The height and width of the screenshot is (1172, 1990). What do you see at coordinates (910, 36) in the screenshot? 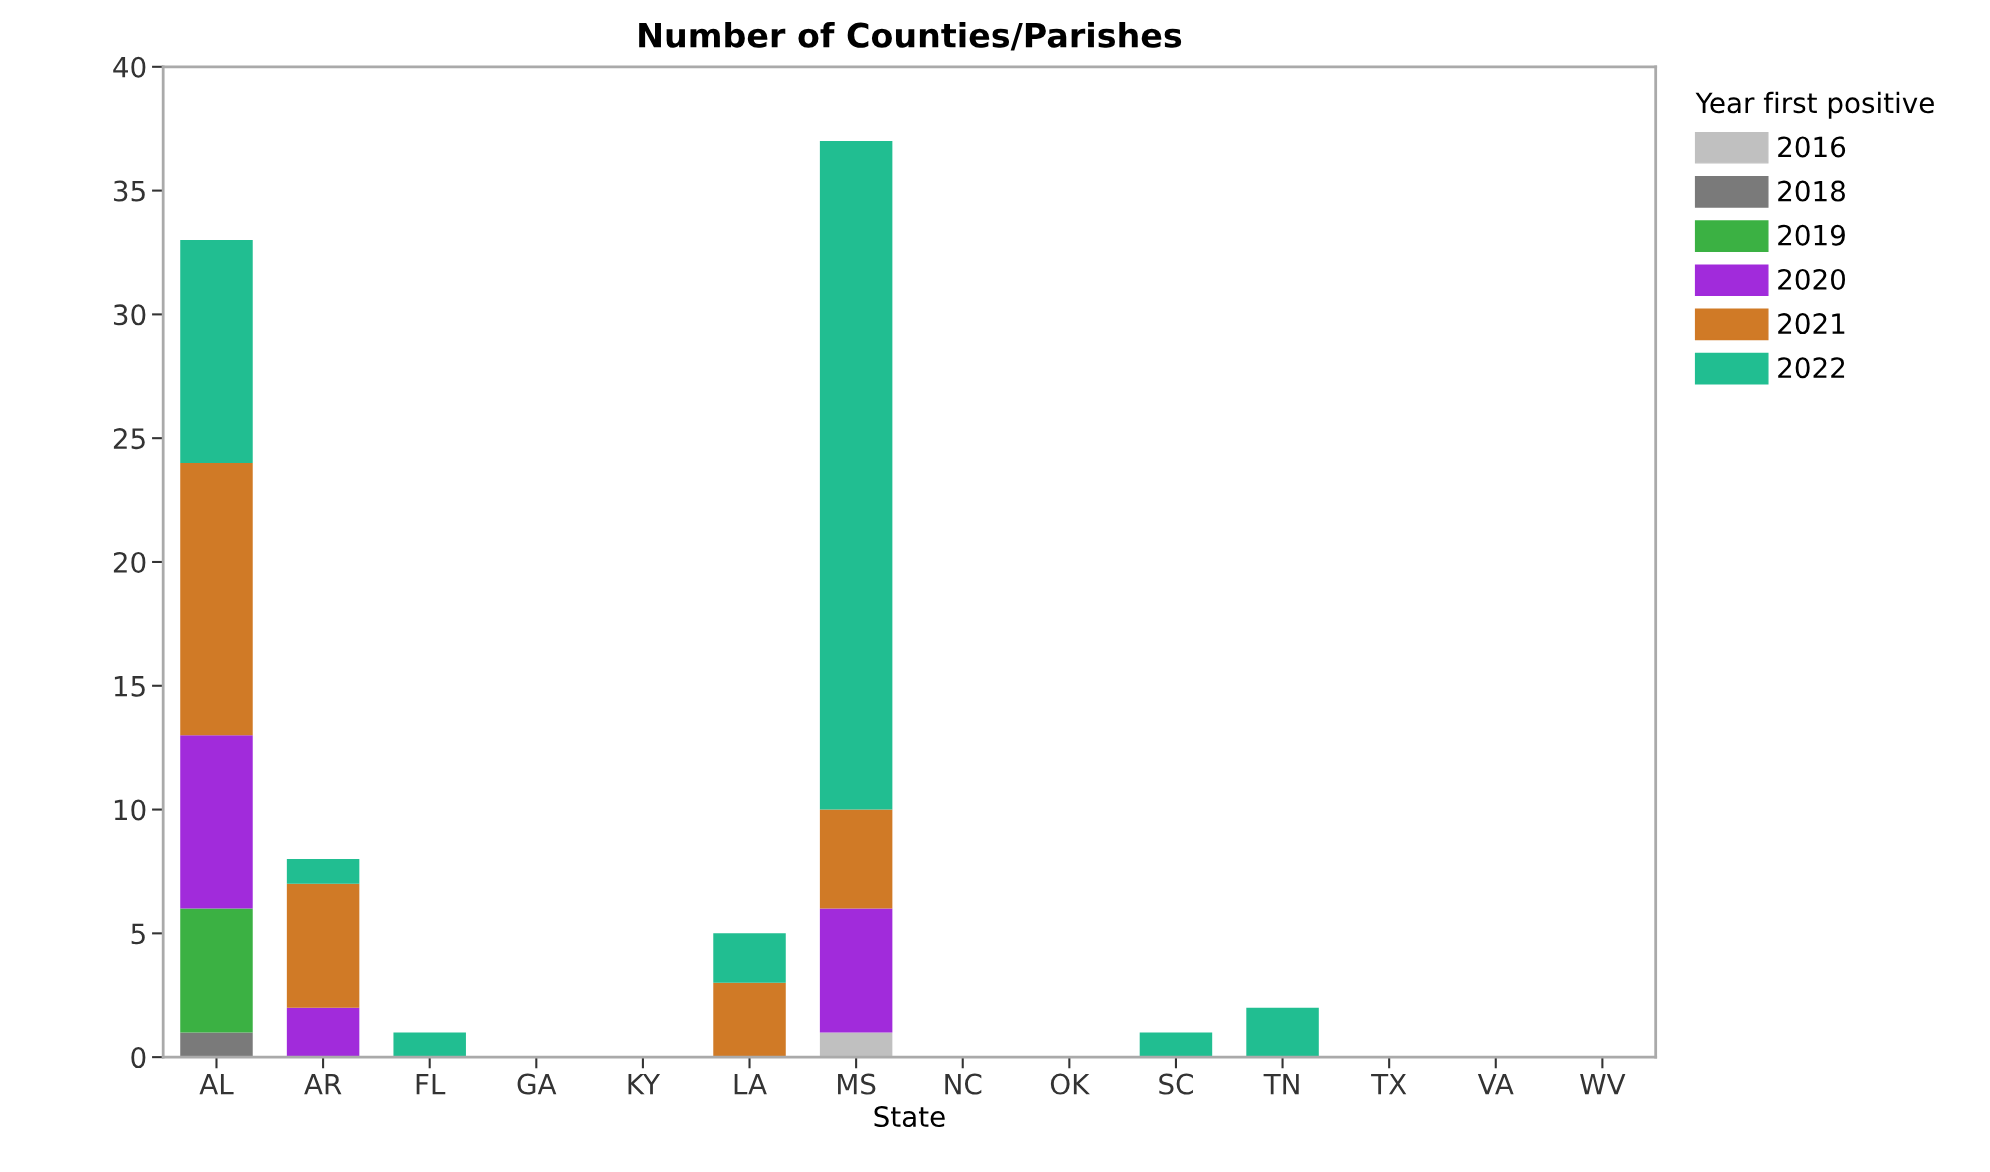
I see `chart-title: Number of Counties/Parishes` at bounding box center [910, 36].